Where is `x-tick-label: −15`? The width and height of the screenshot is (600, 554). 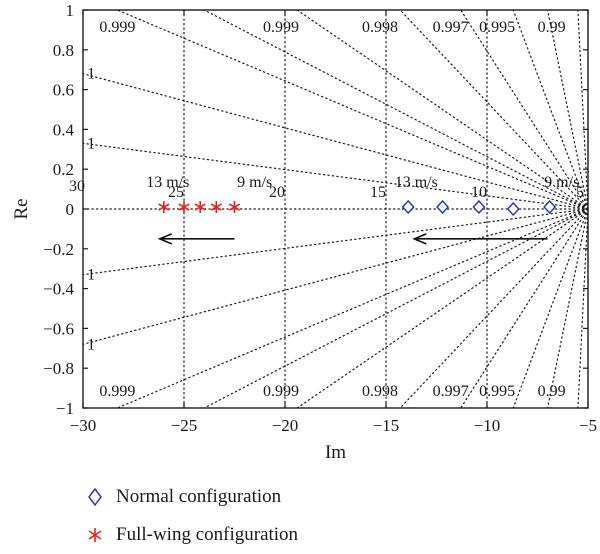
x-tick-label: −15 is located at coordinates (386, 425).